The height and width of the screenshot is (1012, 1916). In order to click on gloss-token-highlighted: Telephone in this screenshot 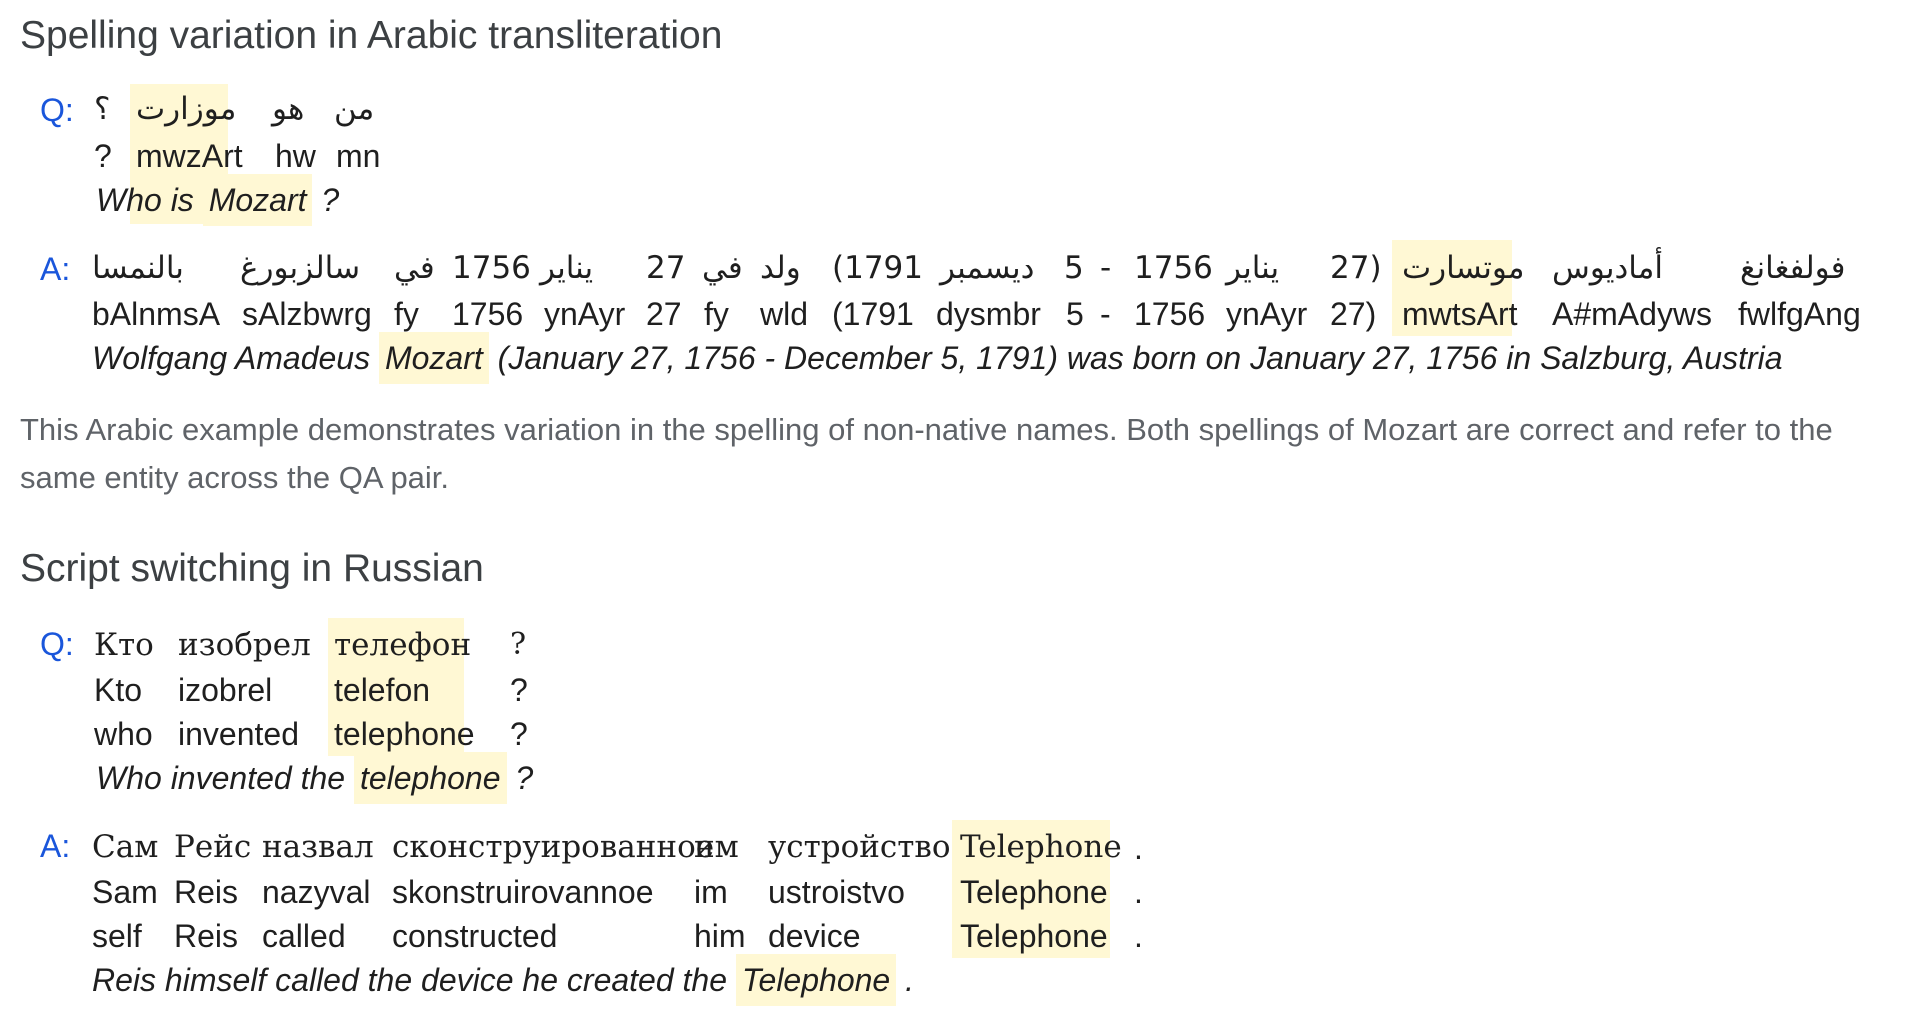, I will do `click(1034, 936)`.